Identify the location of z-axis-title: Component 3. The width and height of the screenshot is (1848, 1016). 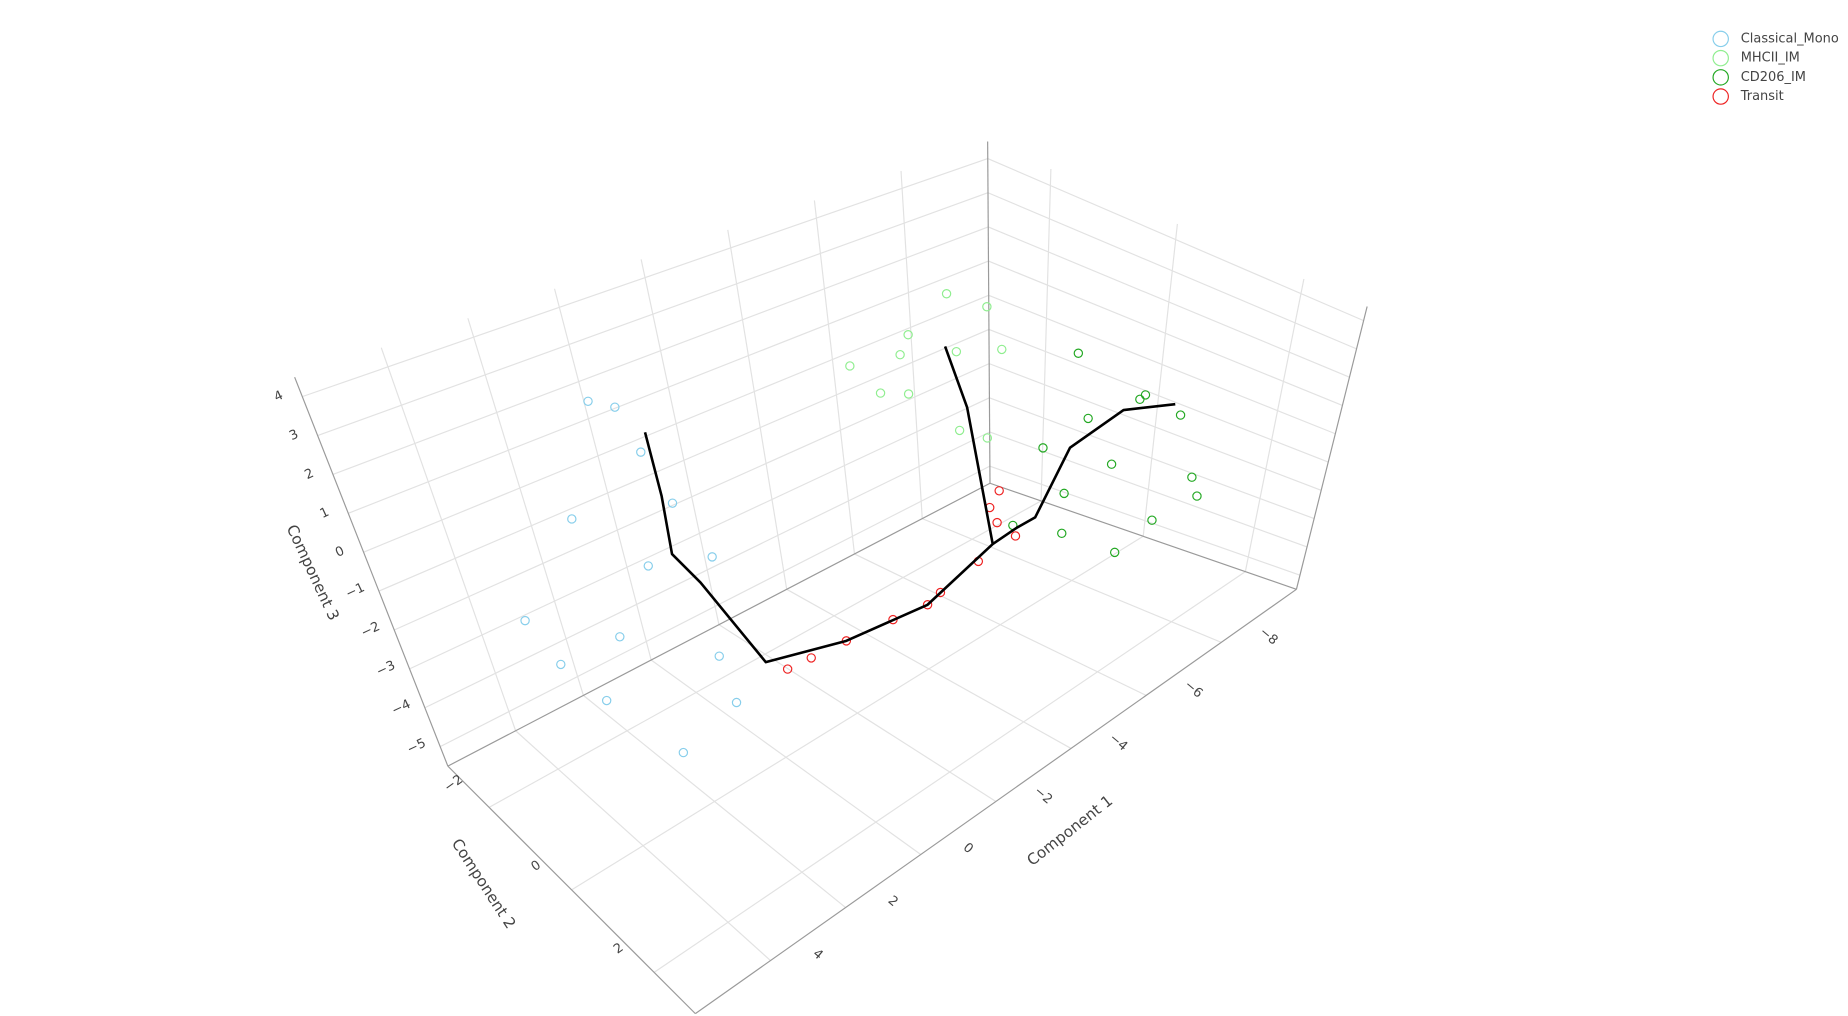
(313, 572).